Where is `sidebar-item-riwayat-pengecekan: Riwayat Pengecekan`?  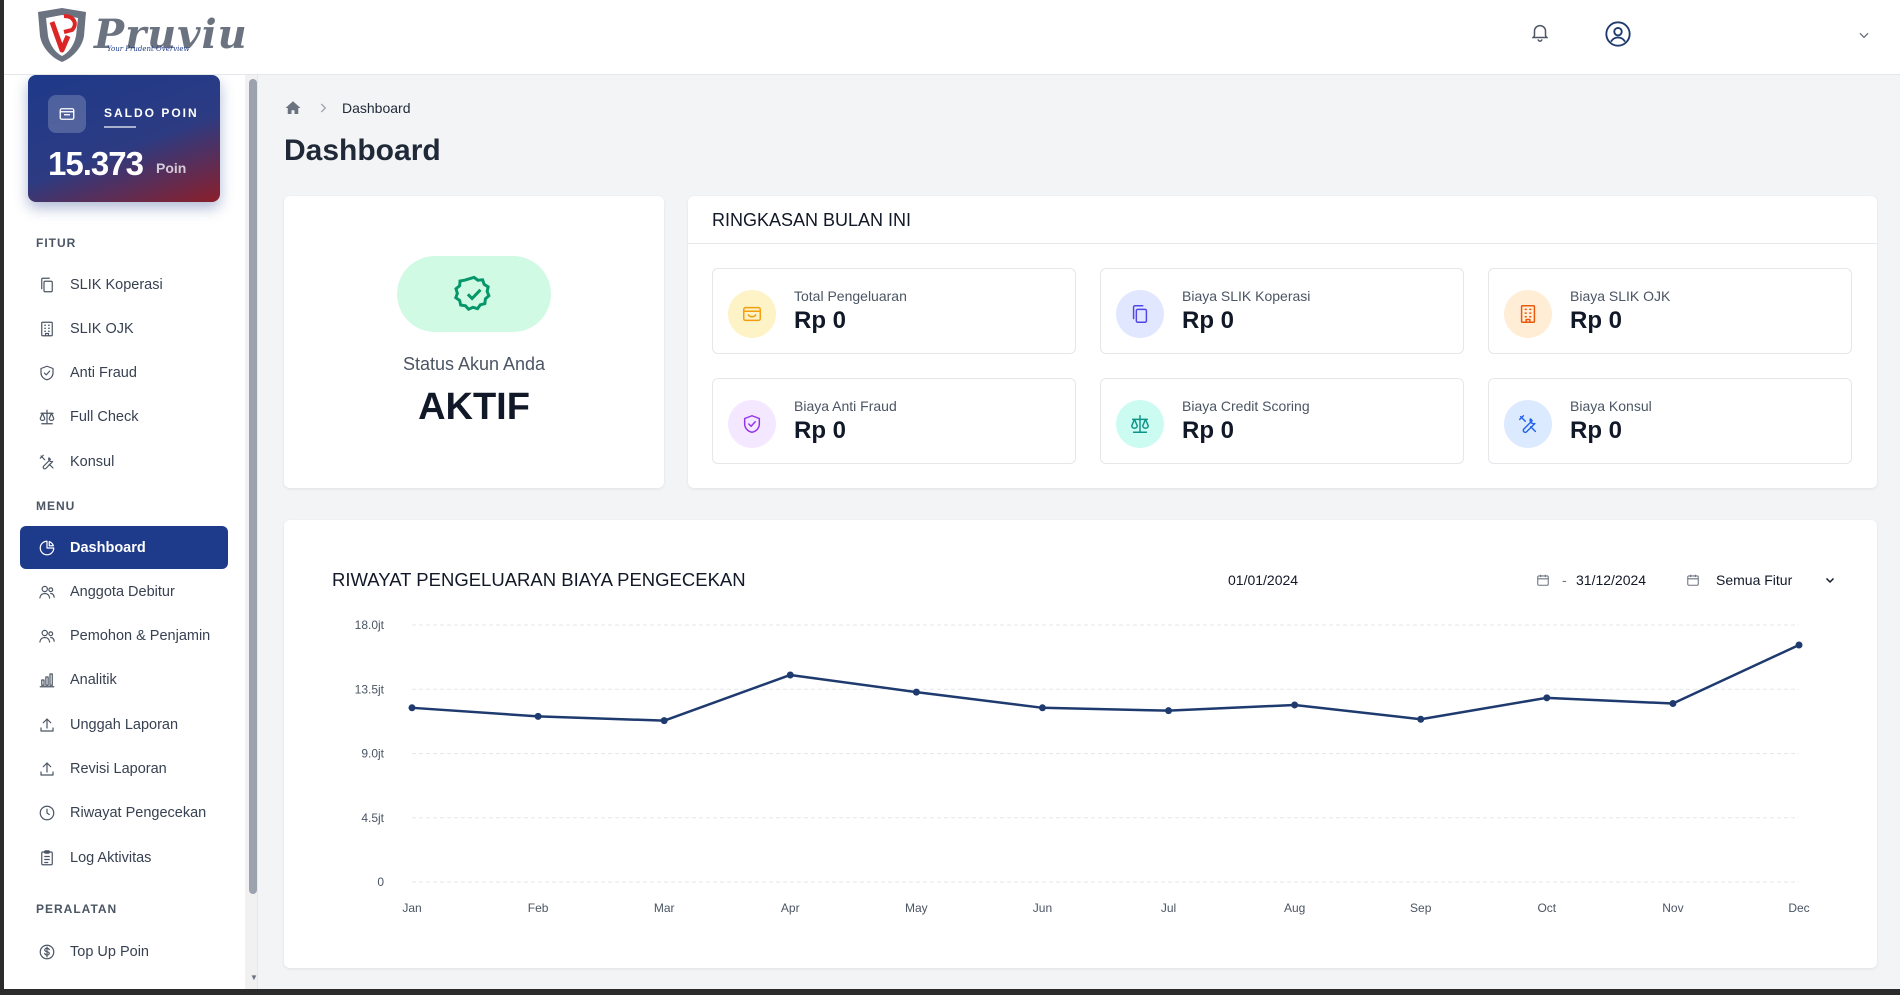 sidebar-item-riwayat-pengecekan: Riwayat Pengecekan is located at coordinates (124, 813).